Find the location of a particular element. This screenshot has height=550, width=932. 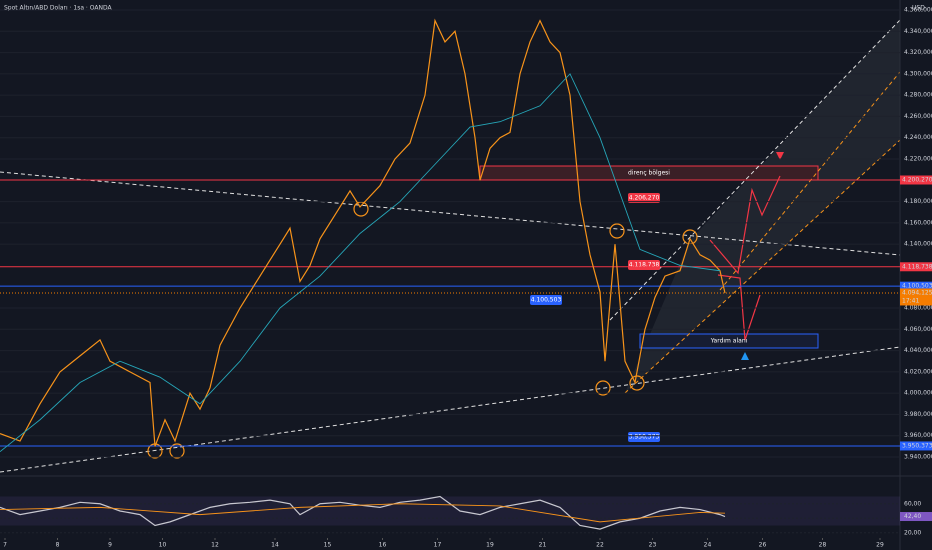

x-tick-label: 8 is located at coordinates (58, 545).